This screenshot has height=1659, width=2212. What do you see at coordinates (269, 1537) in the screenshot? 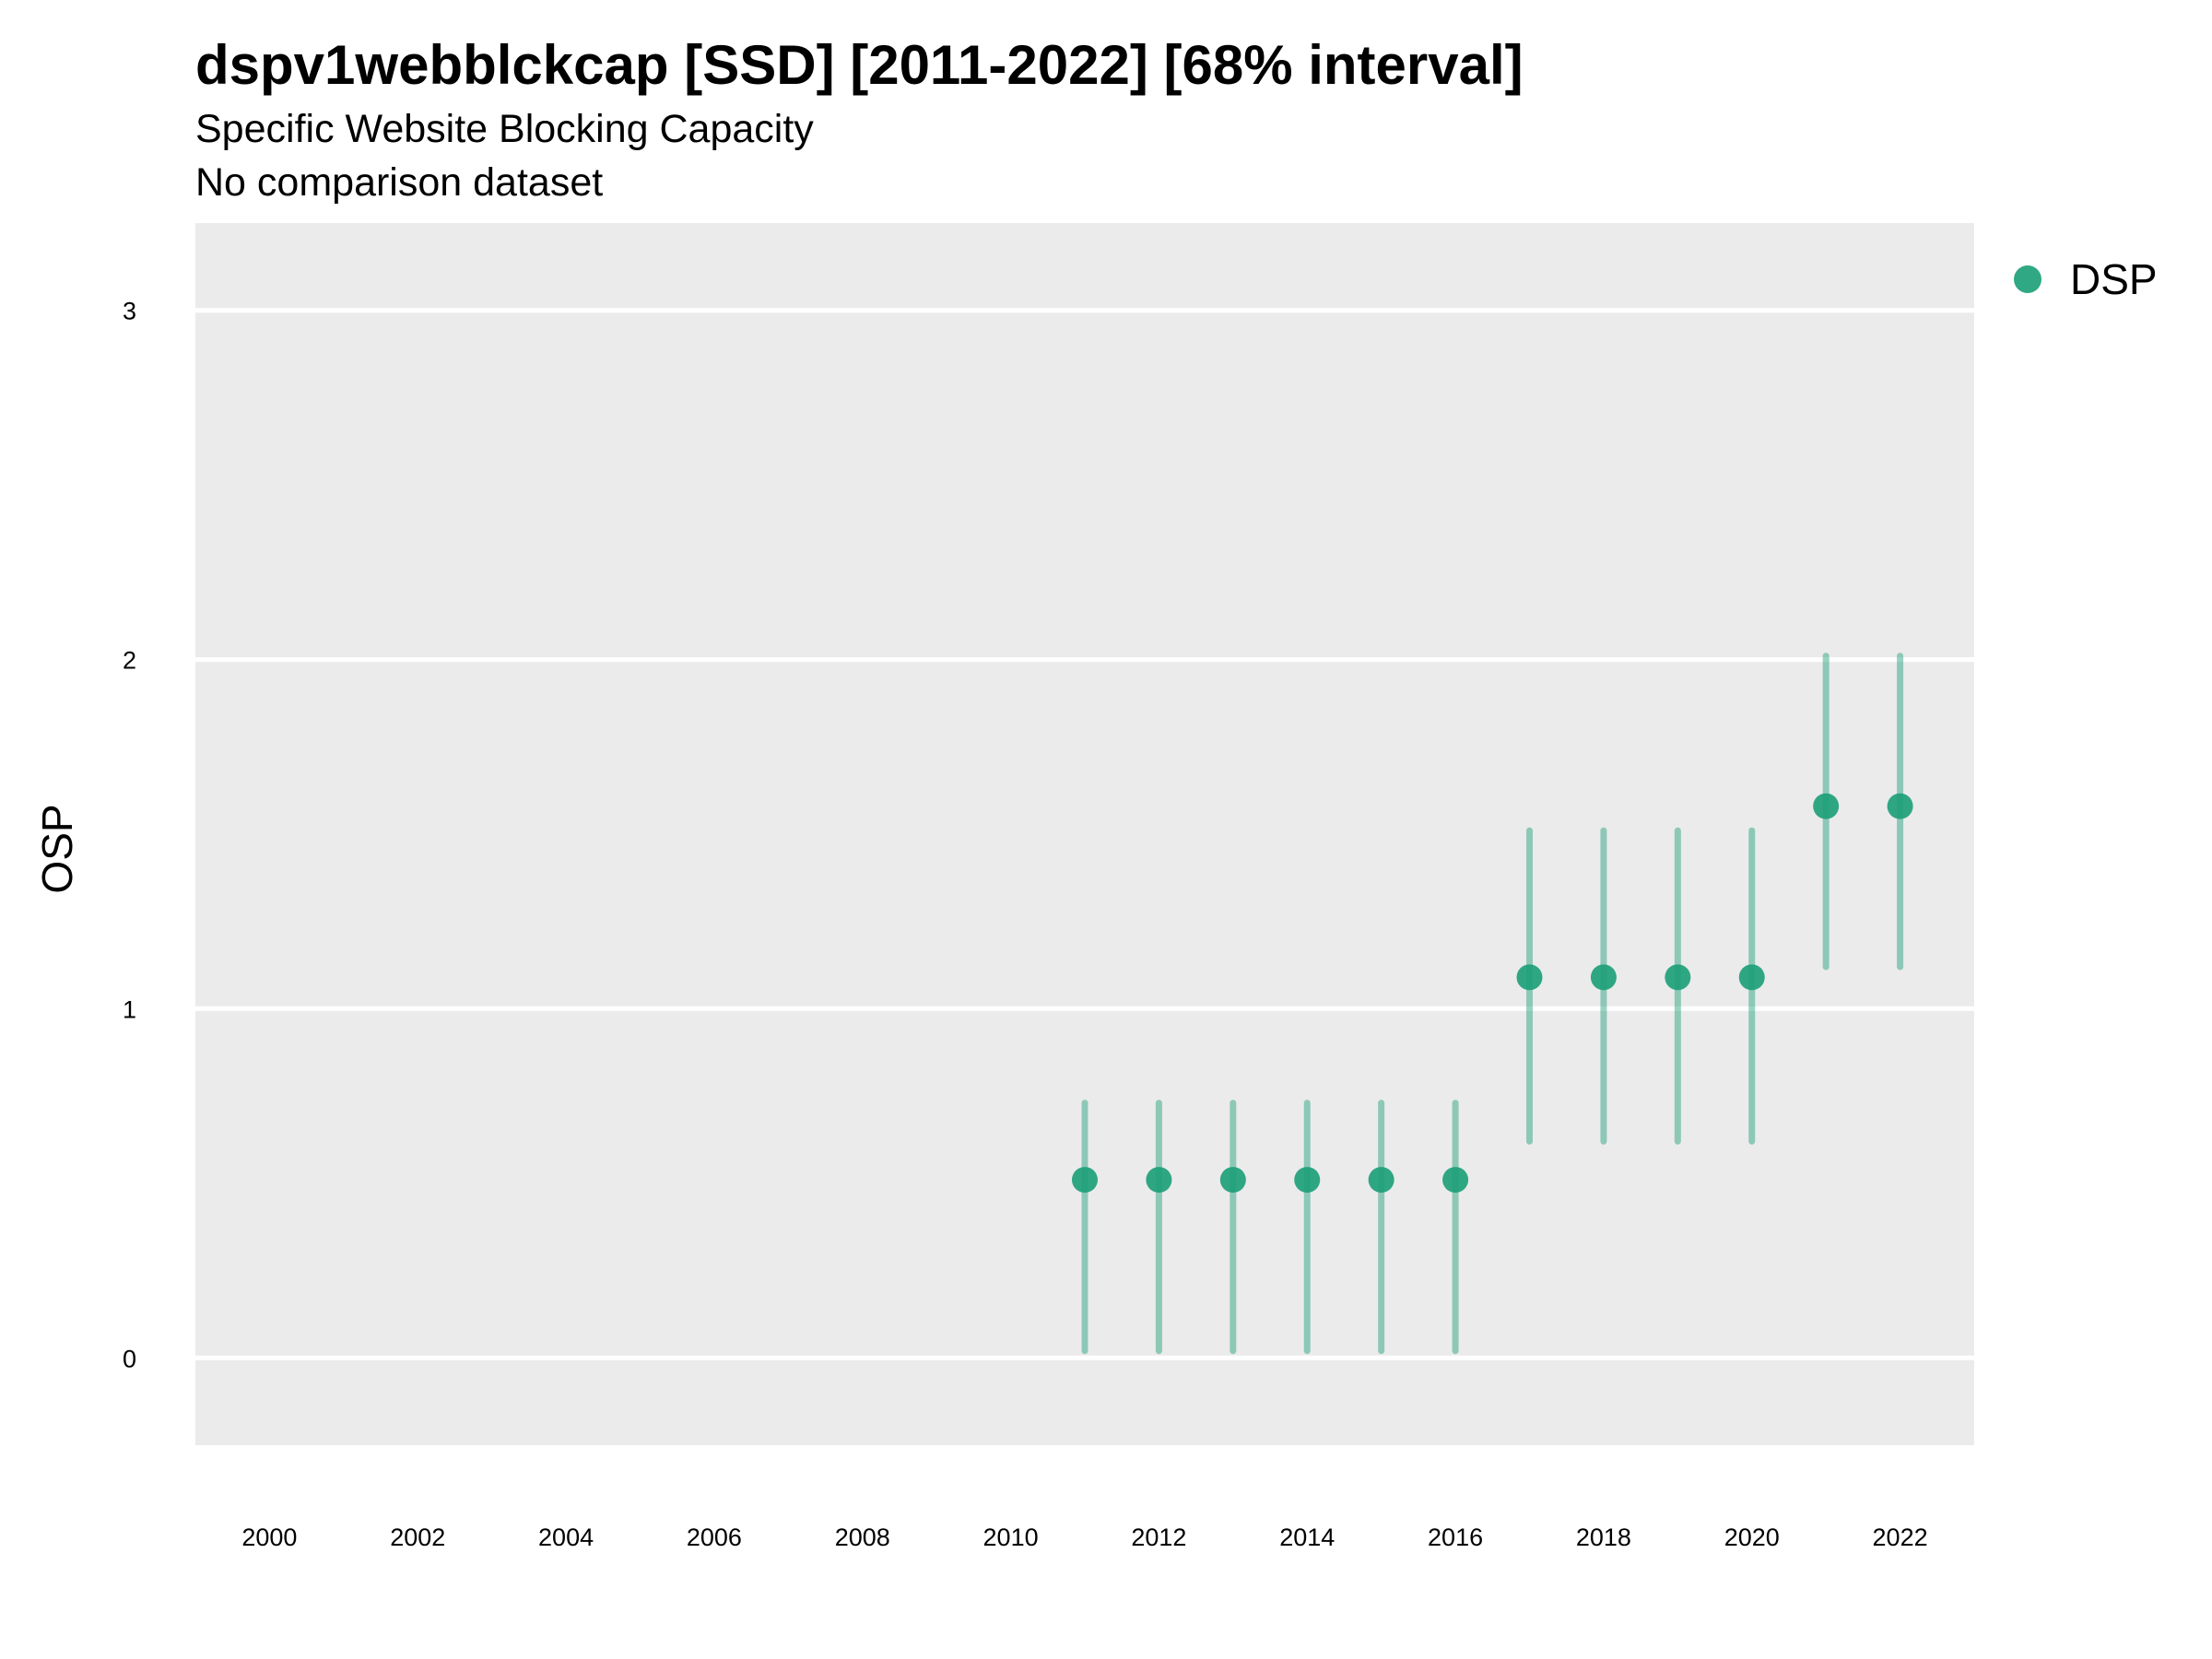
I see `x-tick-label-2000: 2000` at bounding box center [269, 1537].